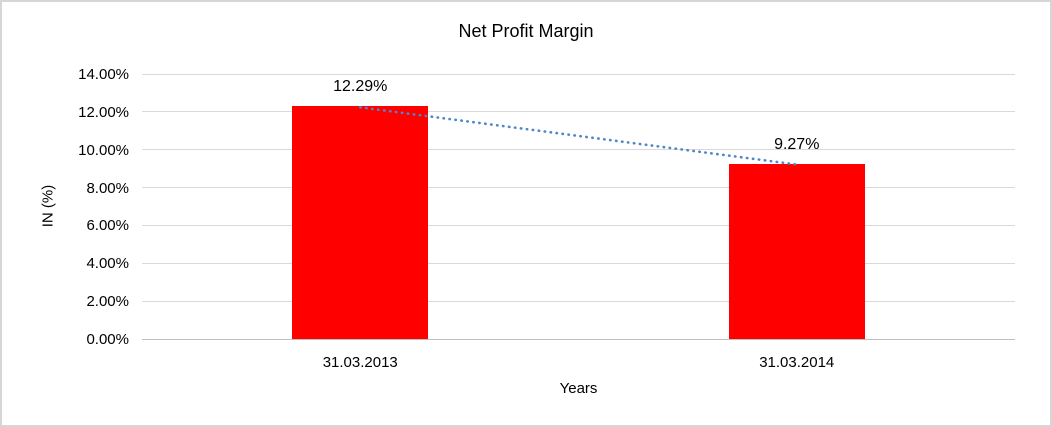  I want to click on trendline, so click(578, 136).